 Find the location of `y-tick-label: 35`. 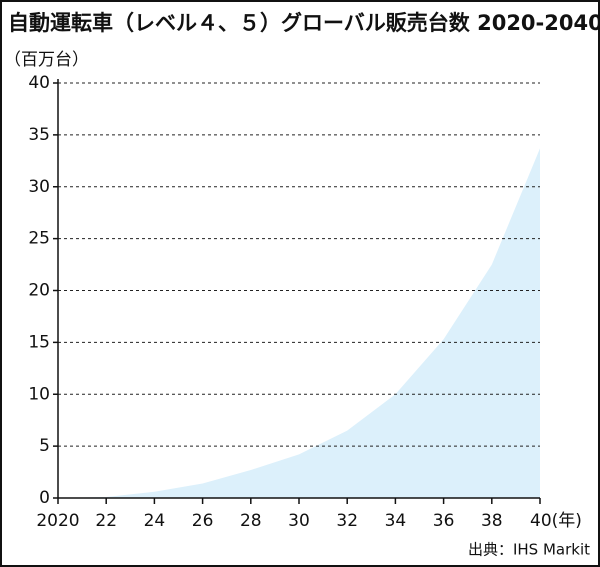

y-tick-label: 35 is located at coordinates (39, 135).